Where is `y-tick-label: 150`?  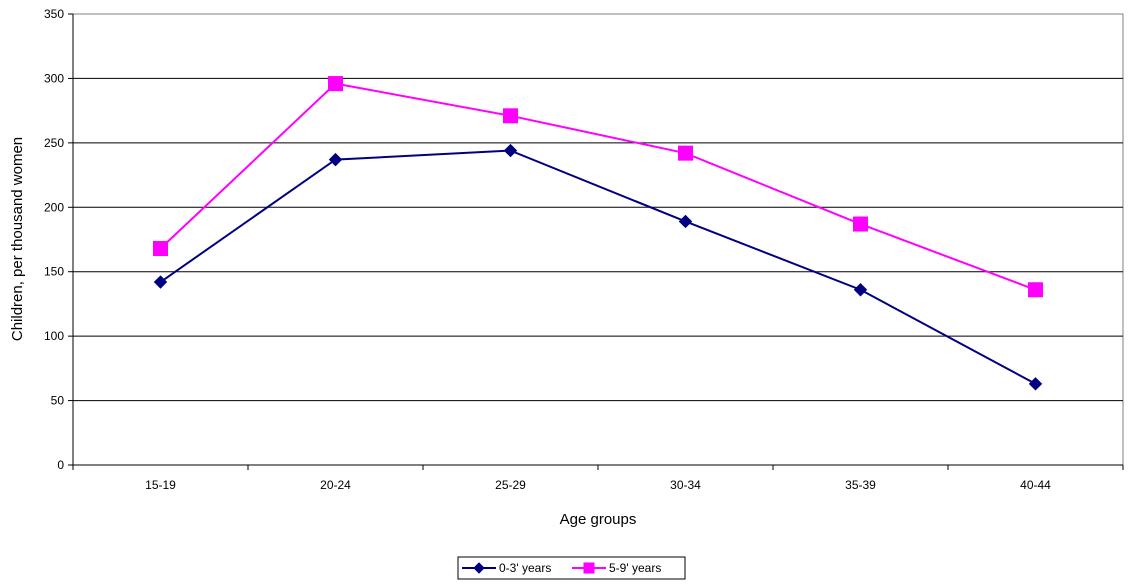
y-tick-label: 150 is located at coordinates (54, 272).